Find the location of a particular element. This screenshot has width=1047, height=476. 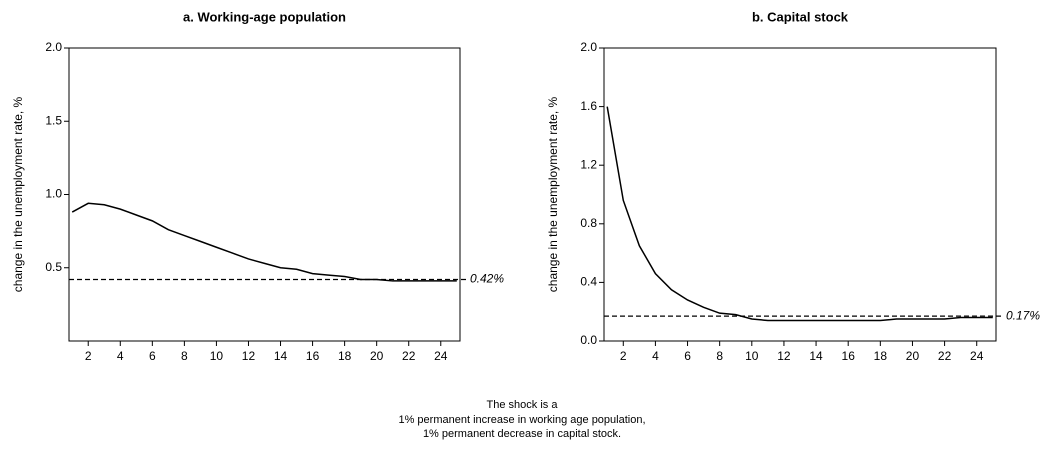

y-tick-label: 1.0 is located at coordinates (53, 194).